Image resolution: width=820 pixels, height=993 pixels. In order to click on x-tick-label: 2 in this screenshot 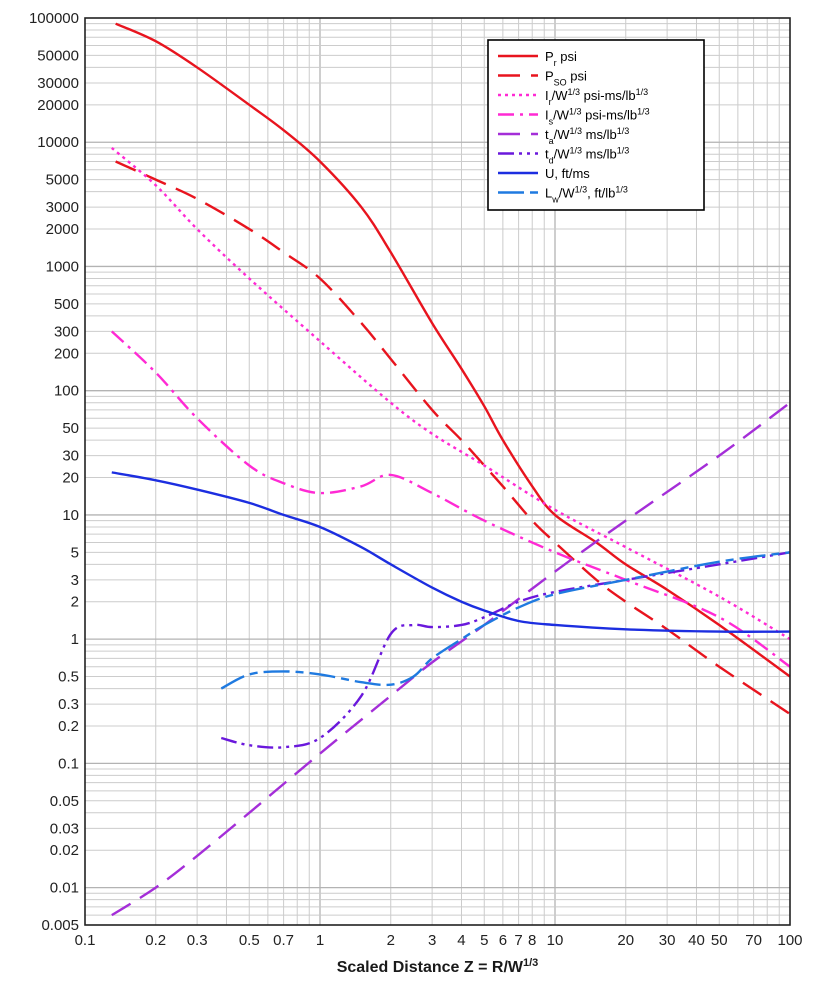, I will do `click(391, 940)`.